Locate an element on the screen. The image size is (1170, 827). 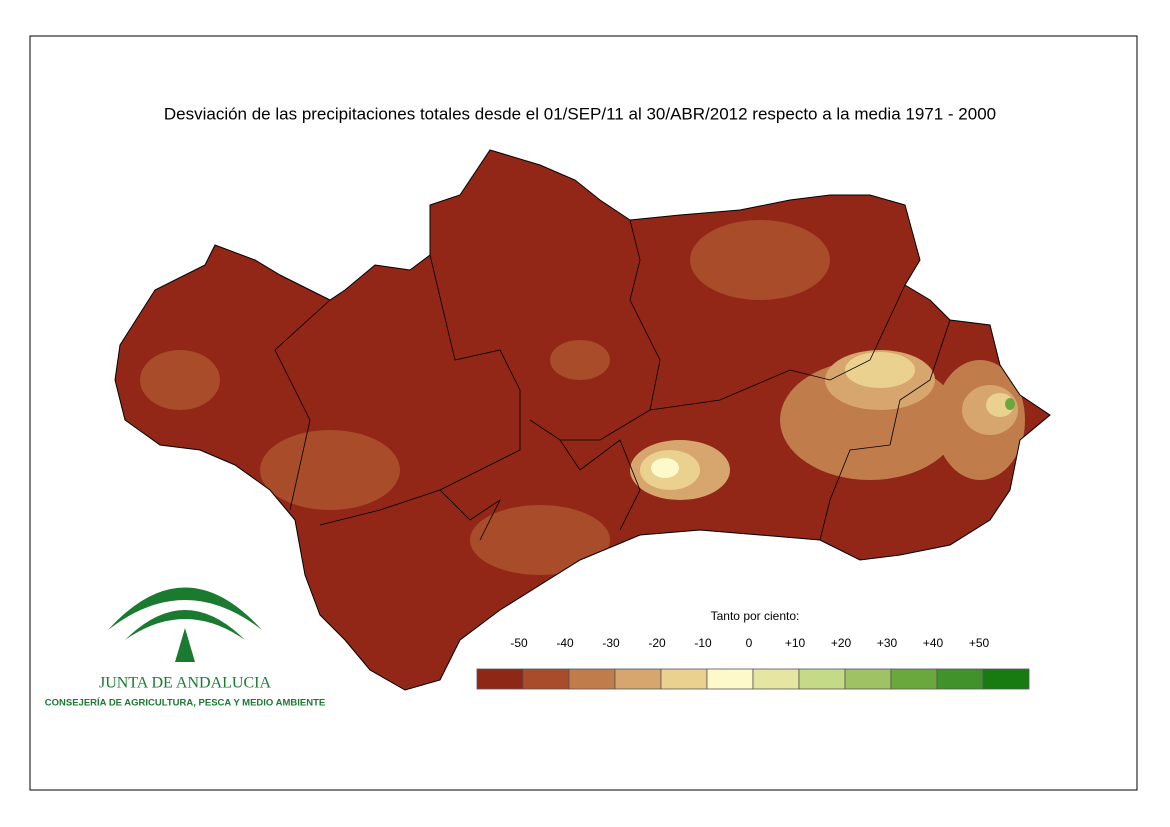
legend-label: +40 is located at coordinates (933, 643).